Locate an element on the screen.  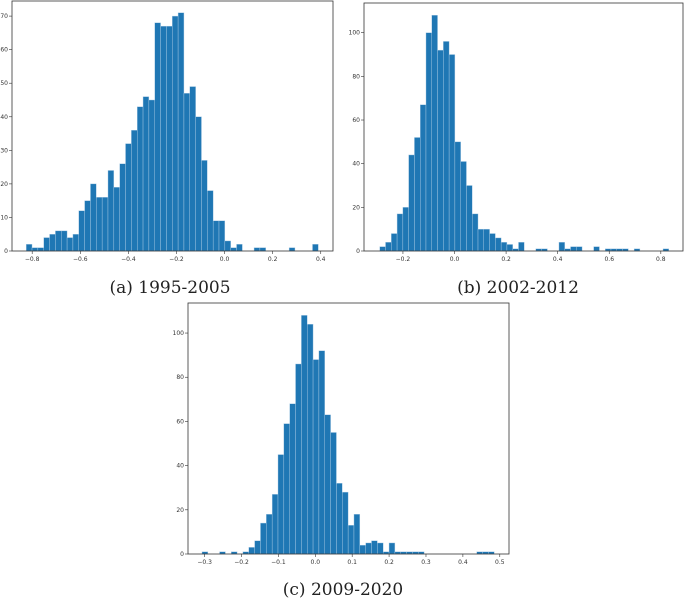
x-tick-label: −0.4 is located at coordinates (128, 259).